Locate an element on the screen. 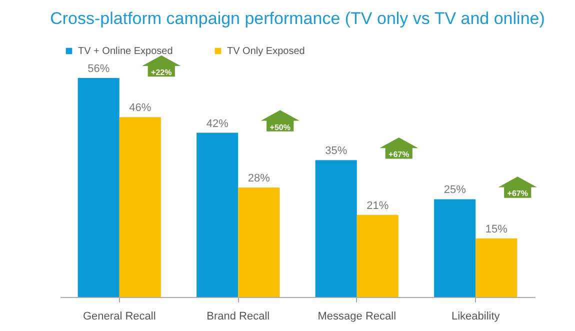  x-tick-label: Likeability is located at coordinates (475, 316).